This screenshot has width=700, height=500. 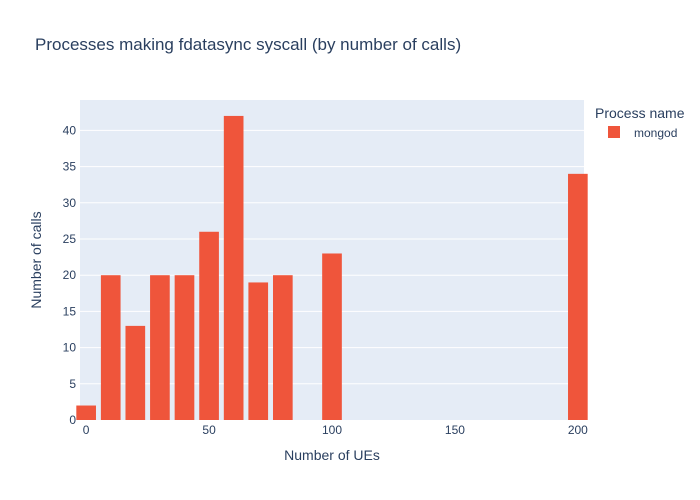 What do you see at coordinates (209, 430) in the screenshot?
I see `x-tick-label: 50` at bounding box center [209, 430].